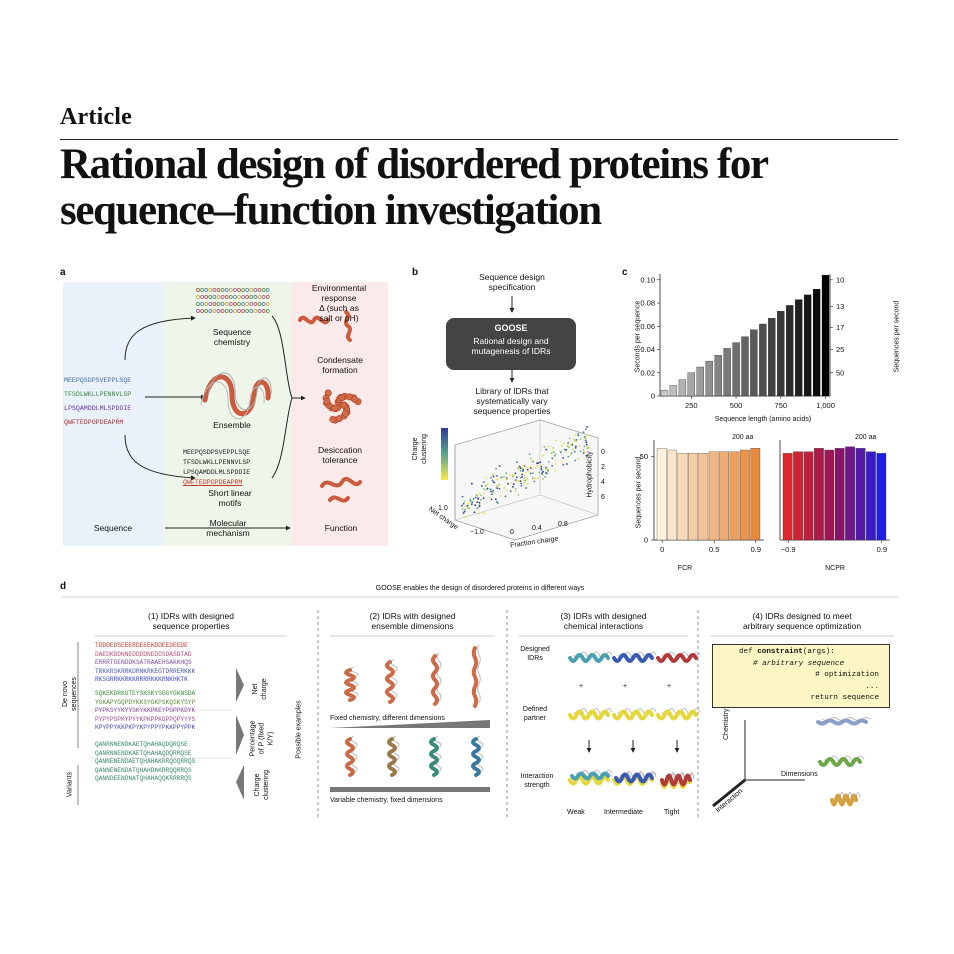  I want to click on code-comment: # optimization, so click(847, 675).